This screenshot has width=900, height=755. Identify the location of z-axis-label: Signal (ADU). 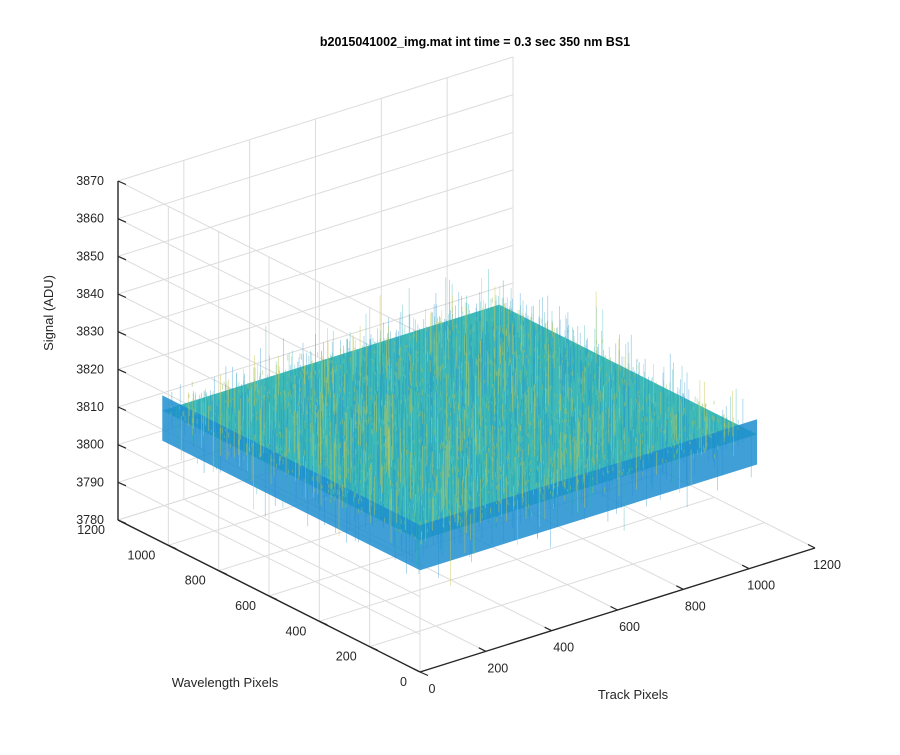
(48, 313).